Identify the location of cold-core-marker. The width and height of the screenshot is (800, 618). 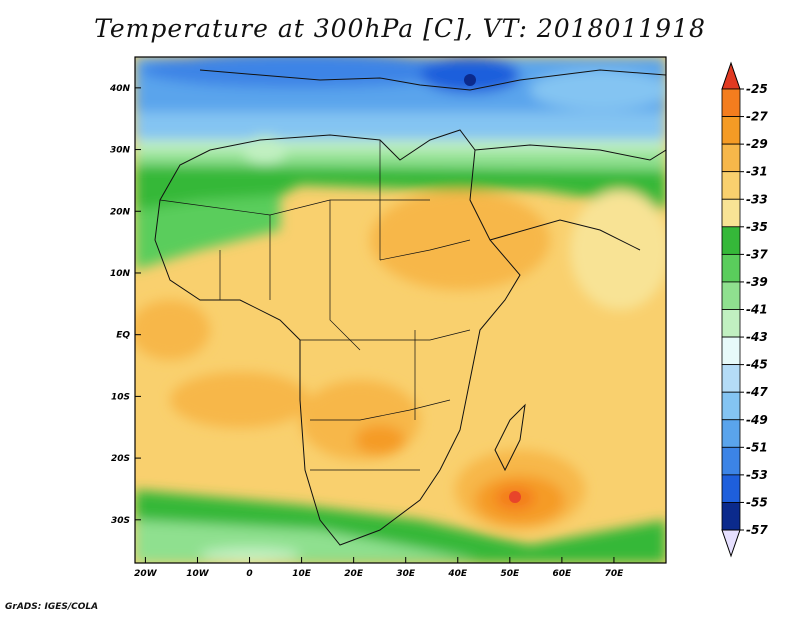
(470, 80).